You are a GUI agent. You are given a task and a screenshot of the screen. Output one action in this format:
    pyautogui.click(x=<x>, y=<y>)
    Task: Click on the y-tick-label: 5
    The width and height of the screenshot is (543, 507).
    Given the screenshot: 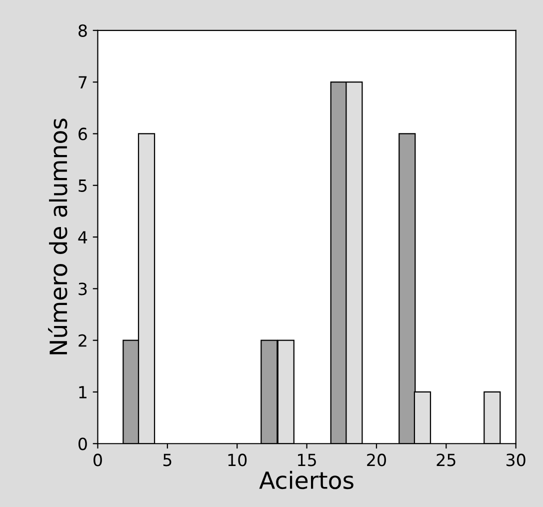 What is the action you would take?
    pyautogui.click(x=82, y=186)
    